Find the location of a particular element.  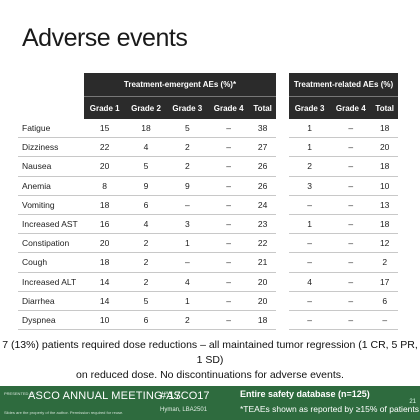

teae-cell: 38 is located at coordinates (262, 129).